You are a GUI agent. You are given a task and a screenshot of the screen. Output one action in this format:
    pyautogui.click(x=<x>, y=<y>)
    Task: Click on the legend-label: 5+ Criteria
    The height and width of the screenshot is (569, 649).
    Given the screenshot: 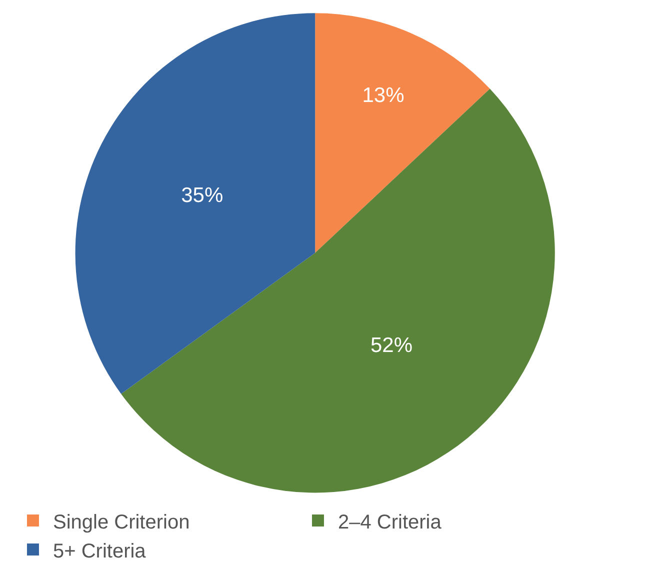 What is the action you would take?
    pyautogui.click(x=99, y=551)
    